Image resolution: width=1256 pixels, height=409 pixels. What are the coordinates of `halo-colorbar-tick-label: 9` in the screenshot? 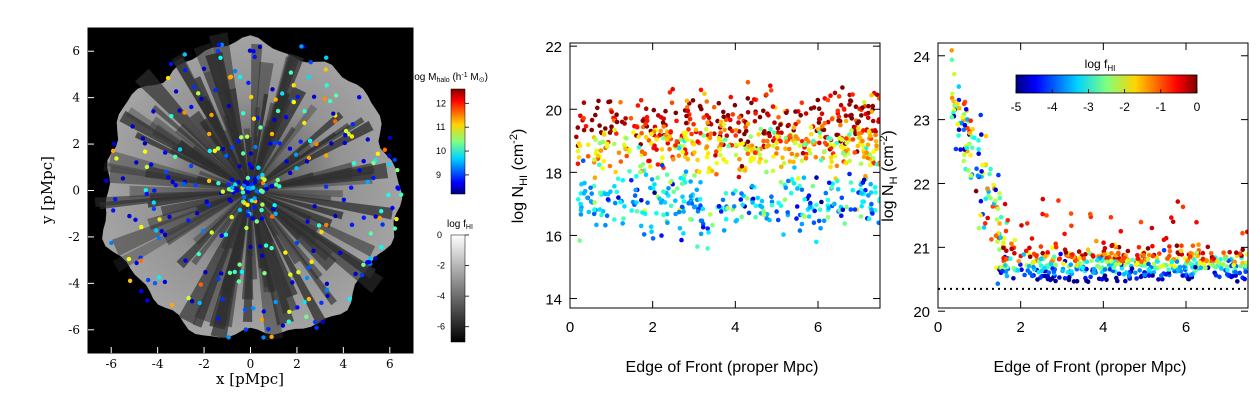 It's located at (438, 175).